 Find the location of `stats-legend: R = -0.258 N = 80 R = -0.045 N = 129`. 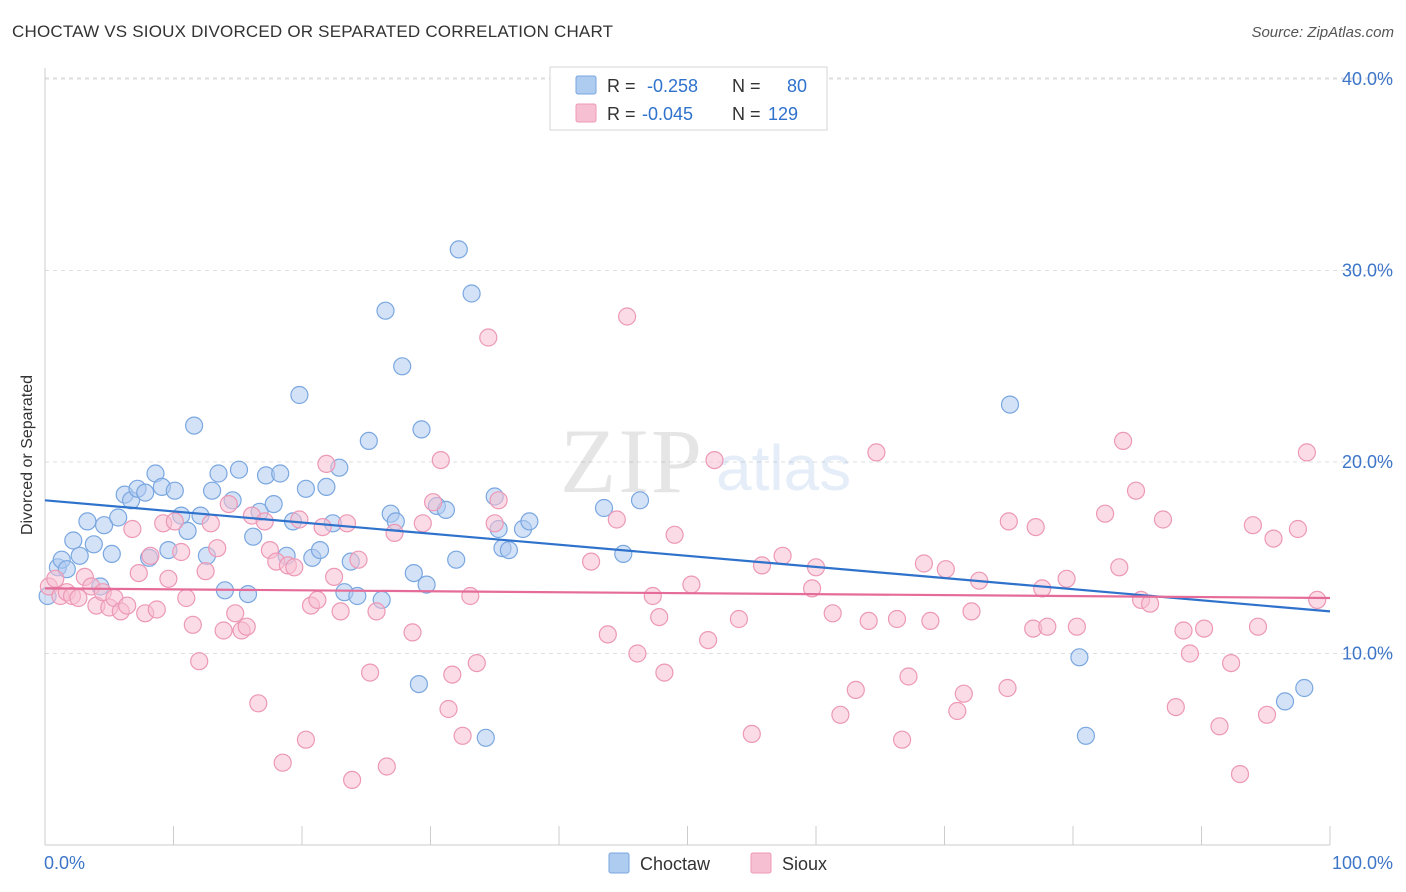

stats-legend: R = -0.258 N = 80 R = -0.045 N = 129 is located at coordinates (688, 98).